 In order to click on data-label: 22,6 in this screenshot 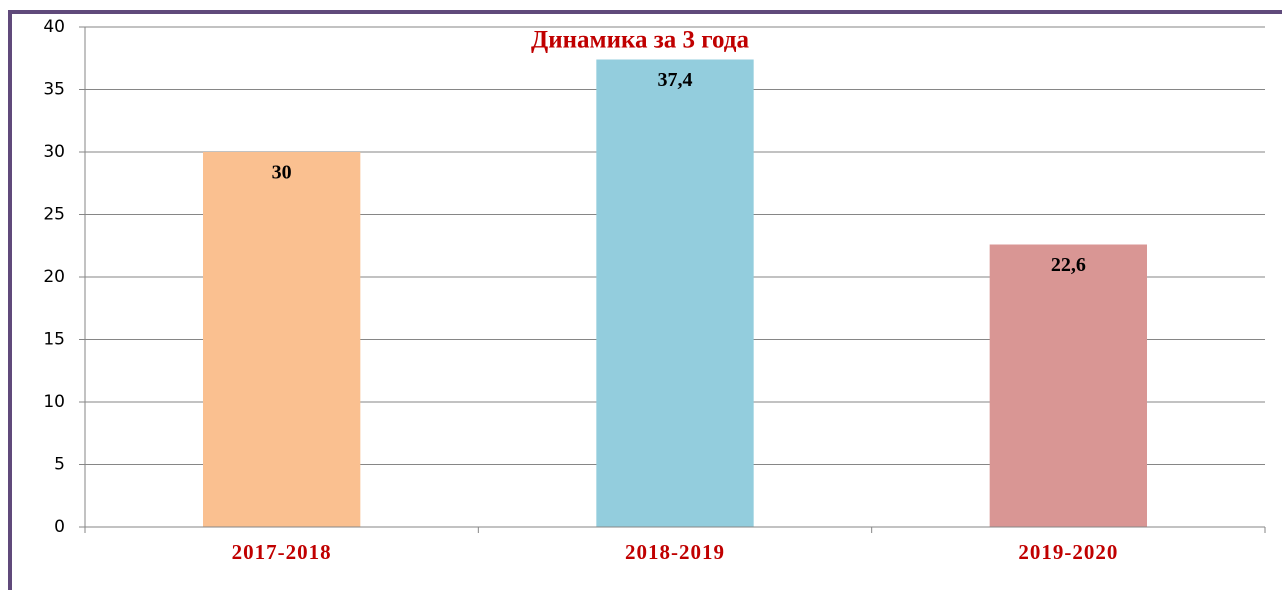, I will do `click(1068, 265)`.